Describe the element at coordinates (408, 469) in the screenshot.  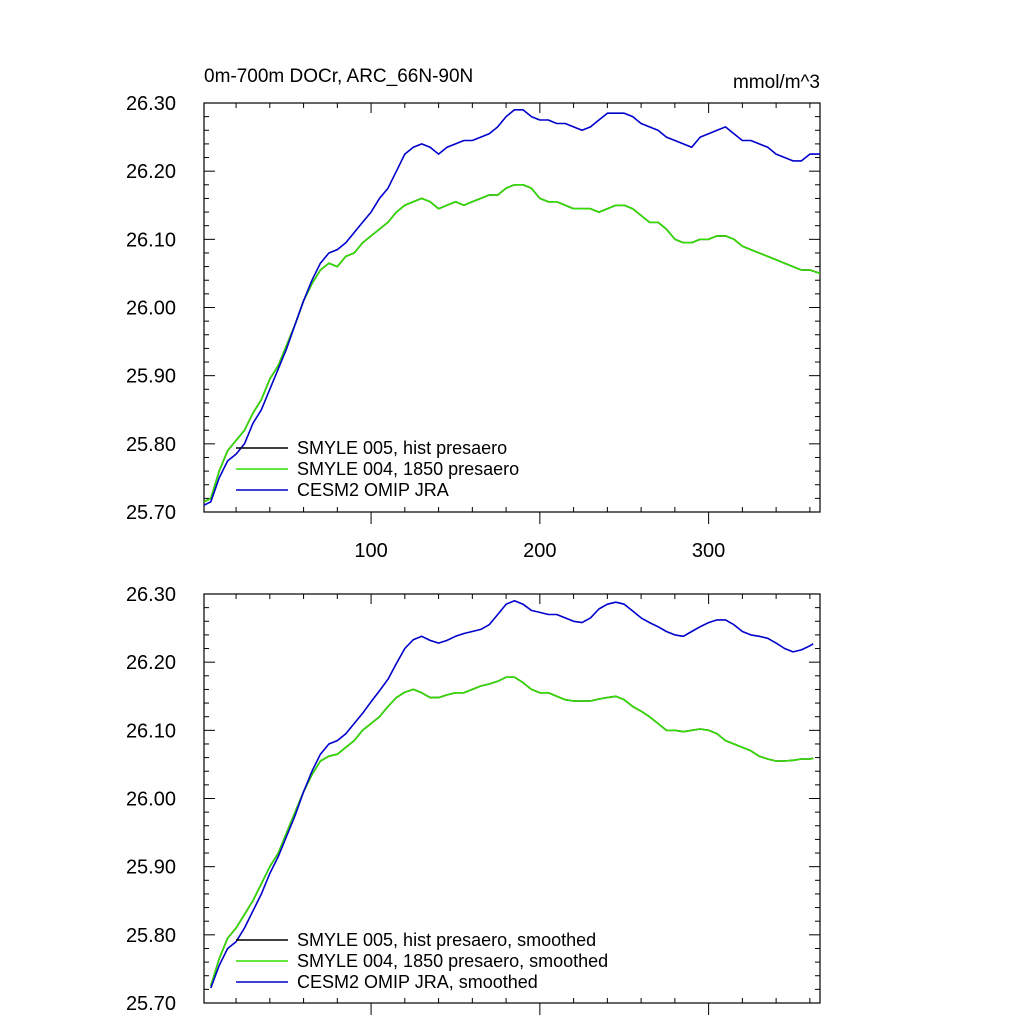
I see `legend-label: SMYLE 004, 1850 presaero` at that location.